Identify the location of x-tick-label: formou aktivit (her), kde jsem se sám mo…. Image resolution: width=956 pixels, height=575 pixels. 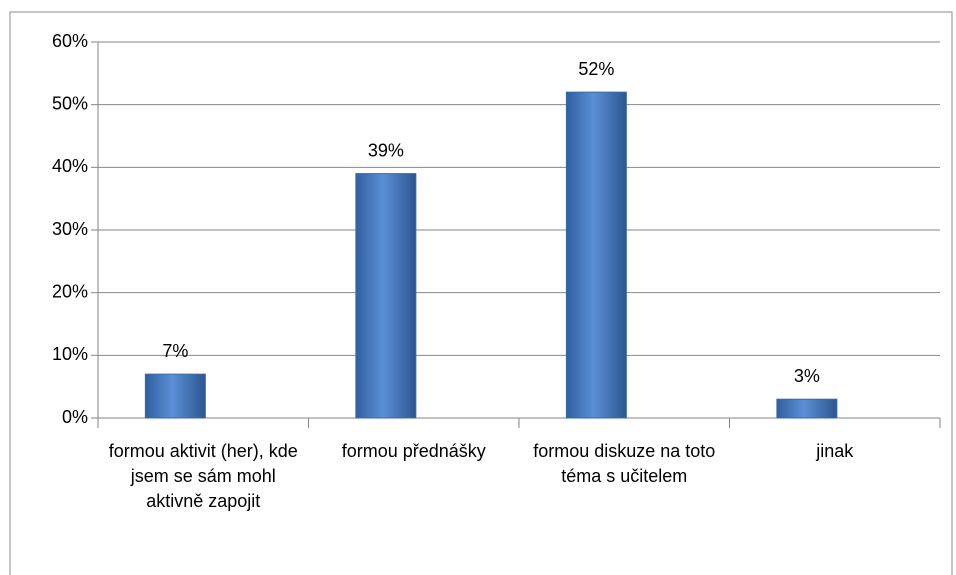
(203, 476).